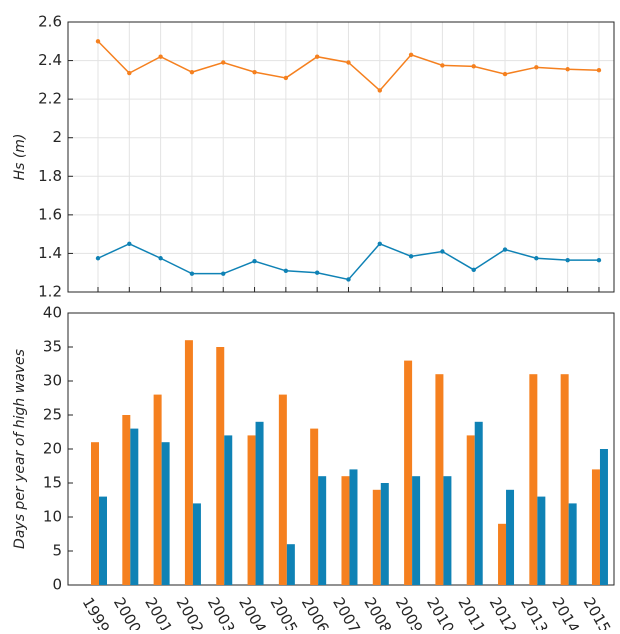 The height and width of the screenshot is (634, 620). I want to click on y-tick-label: 25, so click(52, 415).